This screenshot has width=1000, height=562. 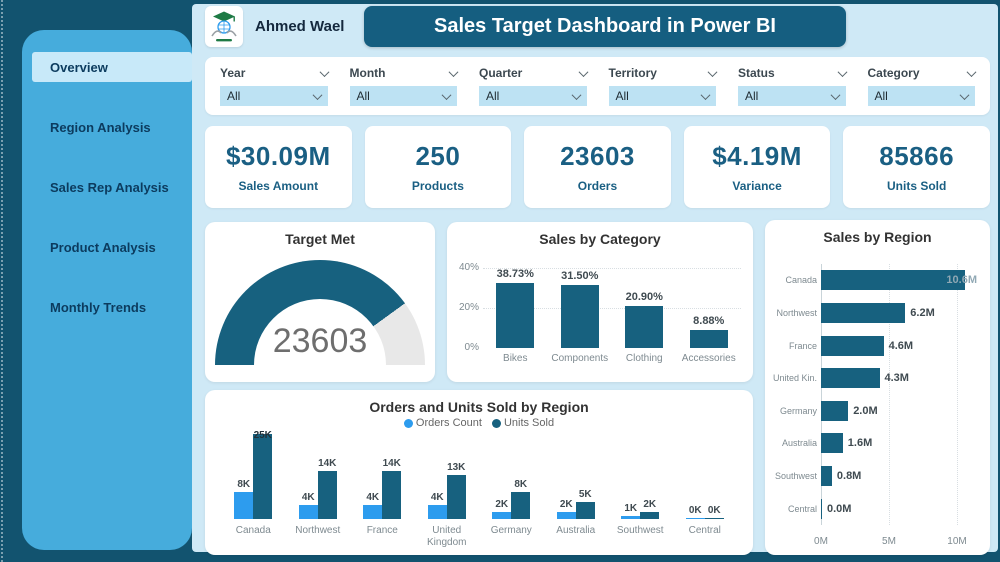 I want to click on bar-value-label: 13K, so click(x=456, y=467).